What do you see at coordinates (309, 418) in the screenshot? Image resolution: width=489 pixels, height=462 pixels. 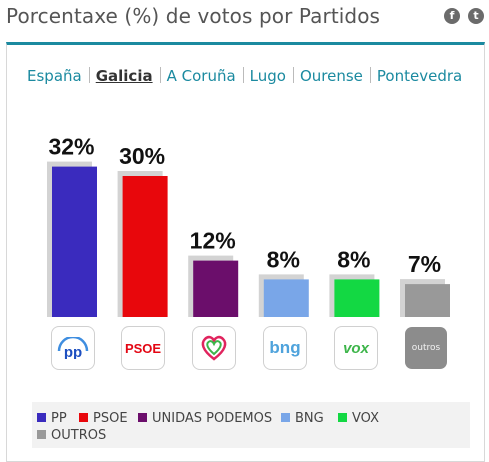 I see `legend-label: BNG` at bounding box center [309, 418].